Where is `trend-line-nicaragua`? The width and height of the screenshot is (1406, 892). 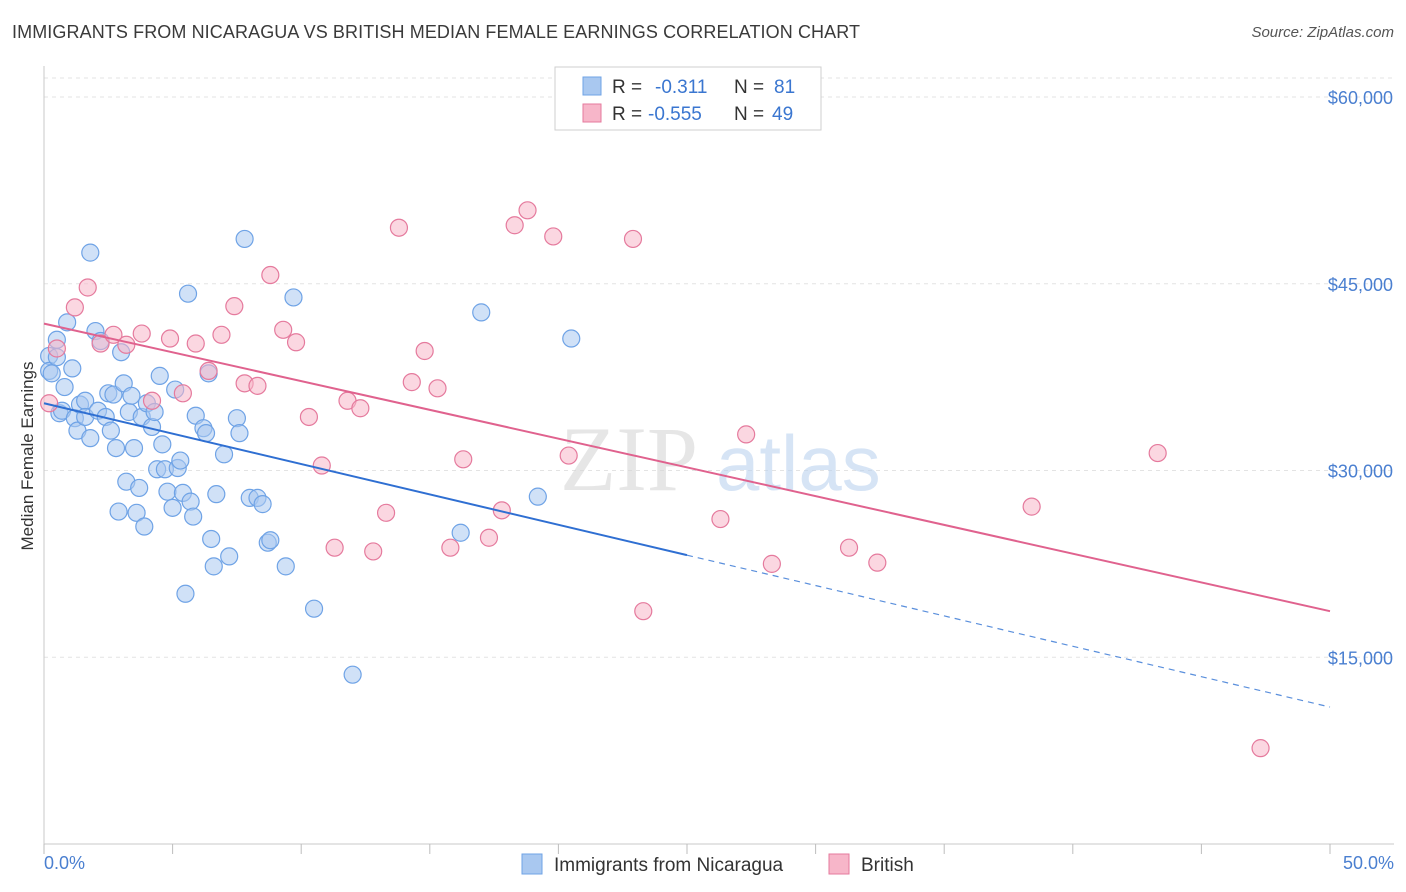 trend-line-nicaragua is located at coordinates (365, 479).